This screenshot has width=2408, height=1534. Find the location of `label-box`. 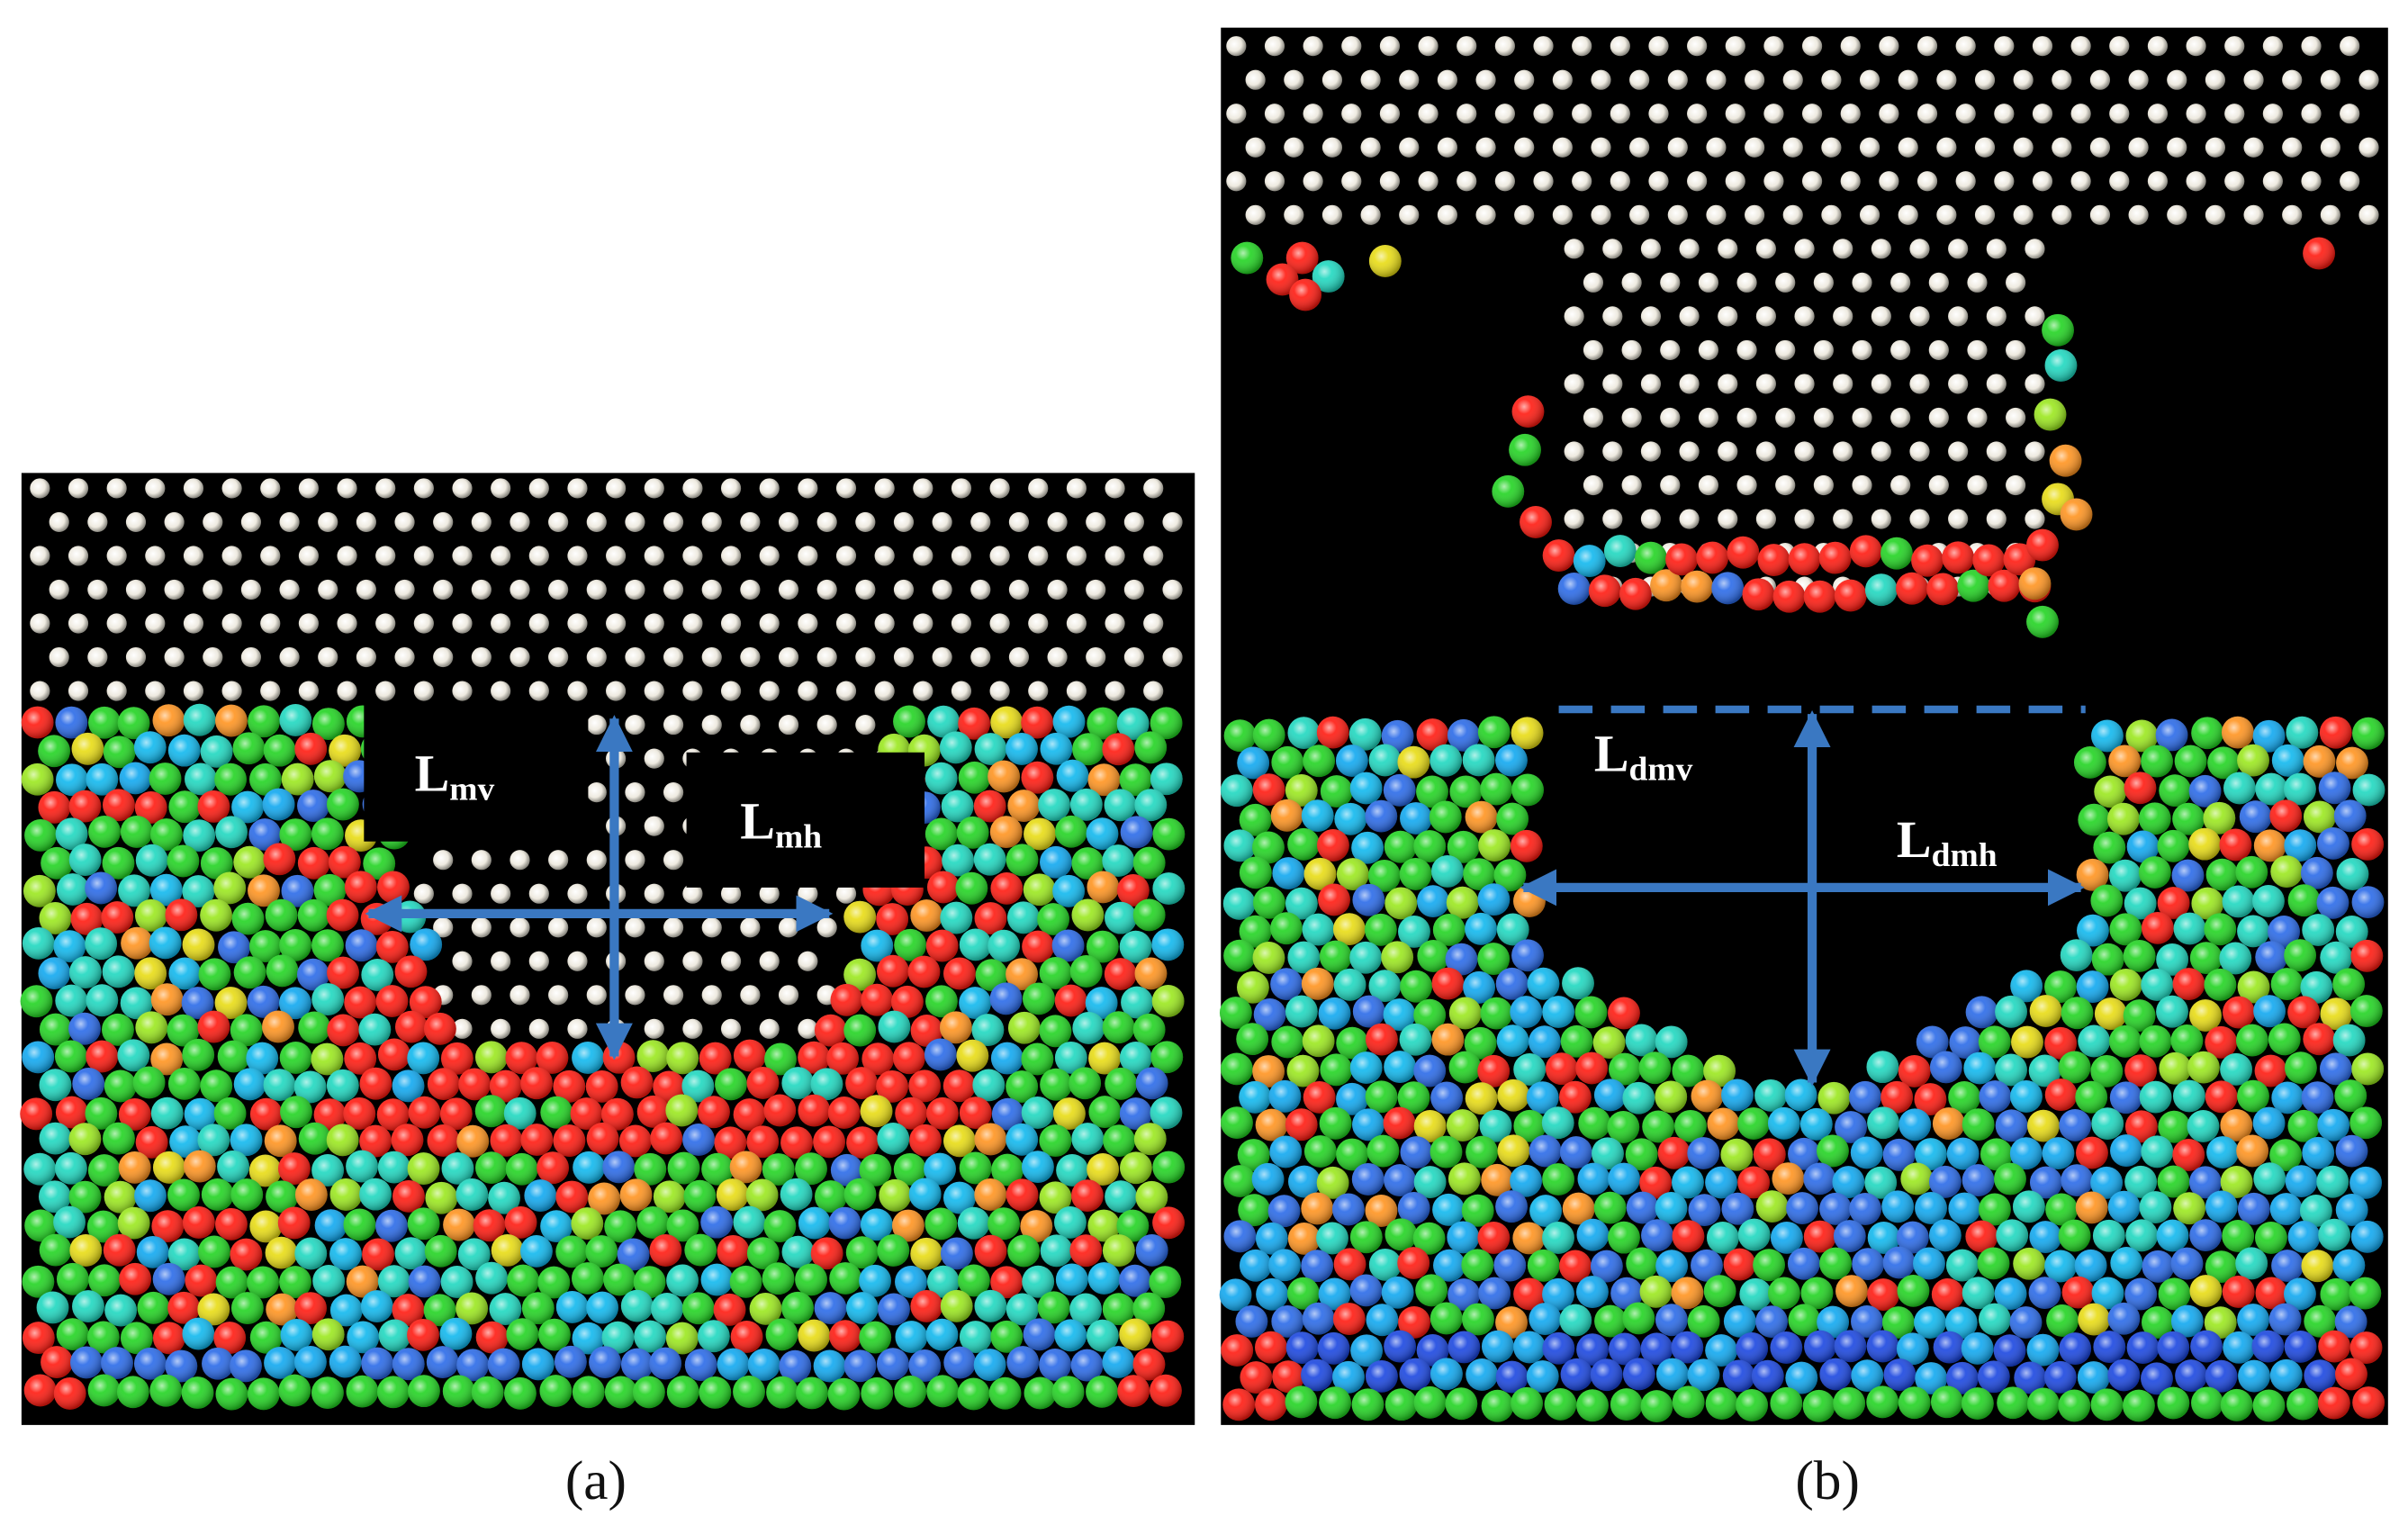

label-box is located at coordinates (806, 820).